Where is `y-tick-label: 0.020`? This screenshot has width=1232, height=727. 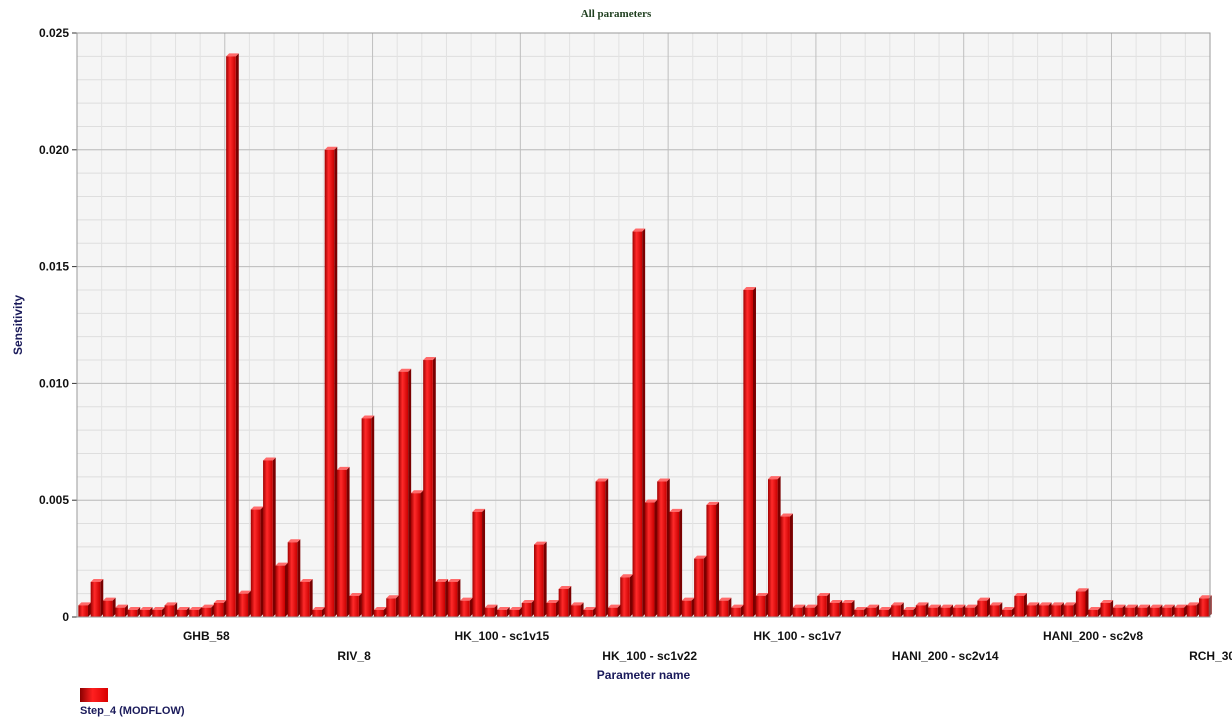
y-tick-label: 0.020 is located at coordinates (54, 150).